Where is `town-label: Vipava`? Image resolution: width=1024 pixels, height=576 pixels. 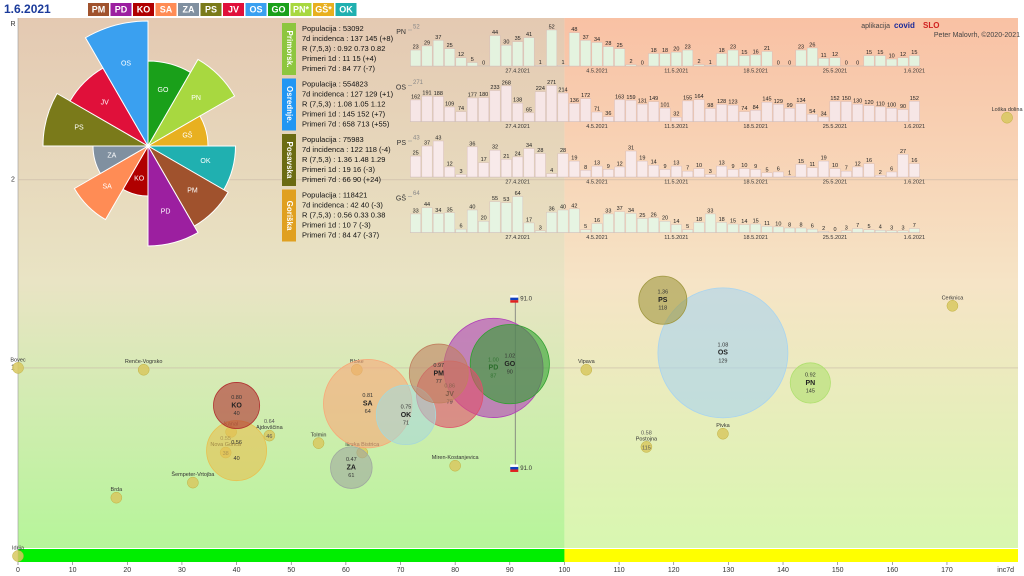
town-label: Vipava is located at coordinates (587, 362).